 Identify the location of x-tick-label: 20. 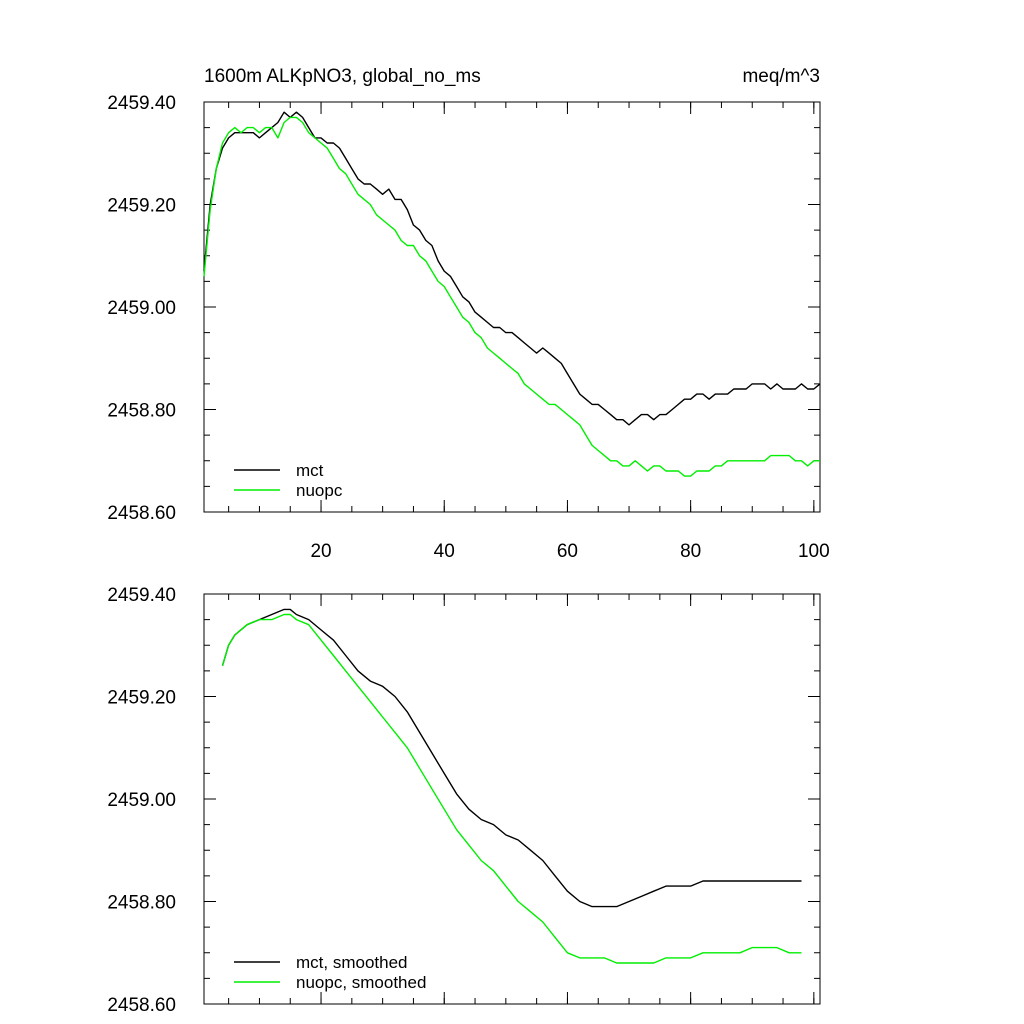
(320, 551).